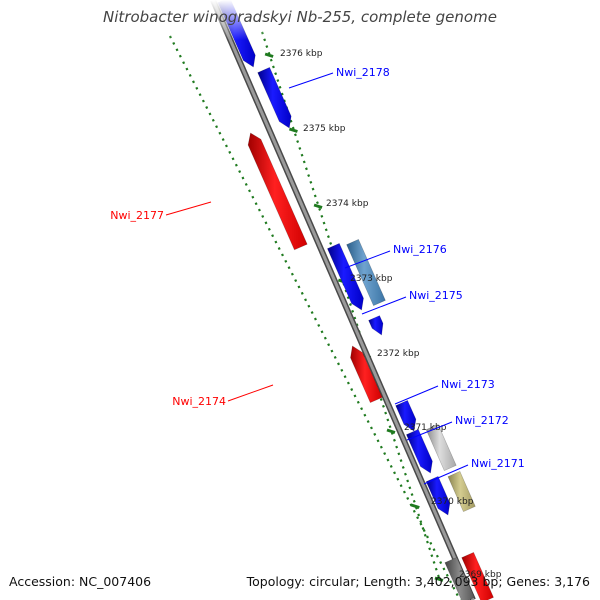 This screenshot has height=600, width=600. What do you see at coordinates (398, 354) in the screenshot?
I see `kbp-tick-label: 2372 kbp` at bounding box center [398, 354].